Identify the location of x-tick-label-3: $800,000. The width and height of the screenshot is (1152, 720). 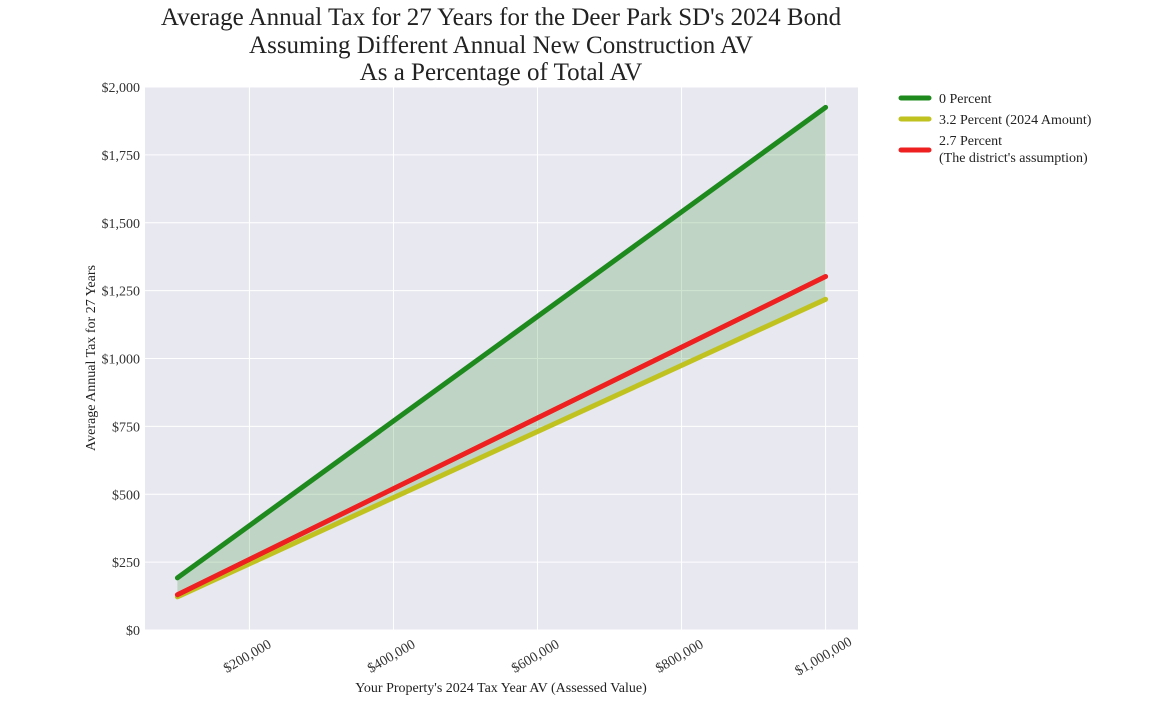
(679, 656).